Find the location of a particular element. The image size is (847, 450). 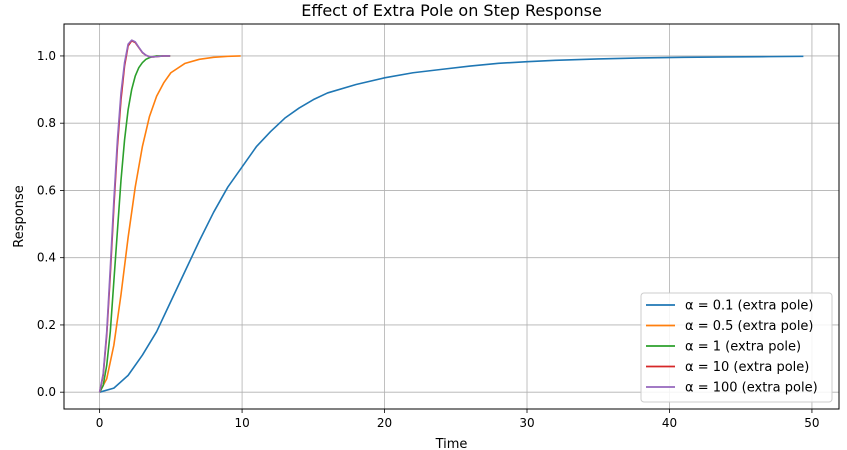

legend-entry: α = 100 (extra pole) is located at coordinates (751, 388).